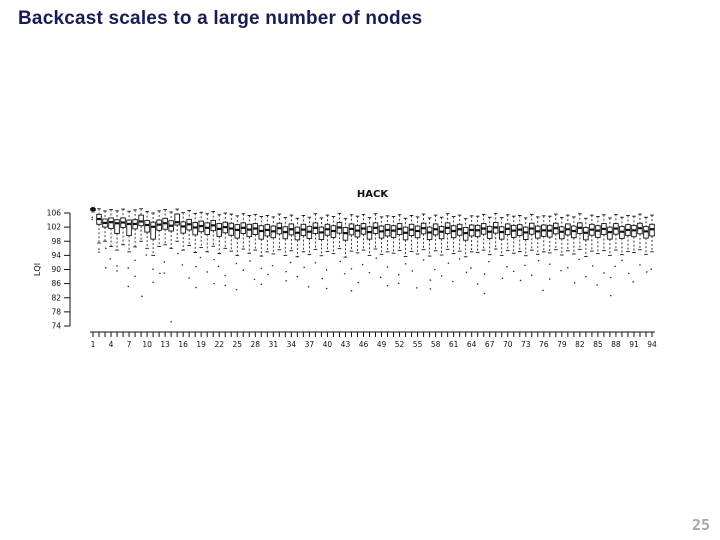 The width and height of the screenshot is (720, 540). What do you see at coordinates (111, 344) in the screenshot?
I see `x-tick-label: 4` at bounding box center [111, 344].